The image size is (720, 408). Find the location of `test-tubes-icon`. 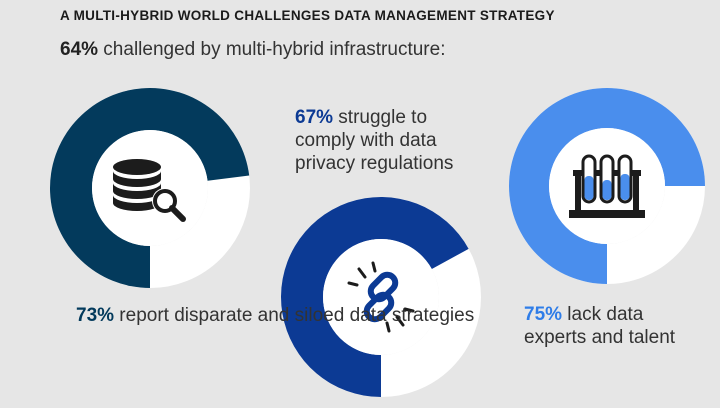

test-tubes-icon is located at coordinates (607, 186).